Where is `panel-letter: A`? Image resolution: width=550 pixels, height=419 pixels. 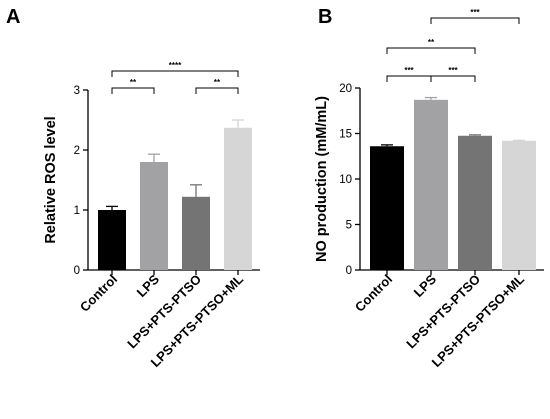
panel-letter: A is located at coordinates (13, 17).